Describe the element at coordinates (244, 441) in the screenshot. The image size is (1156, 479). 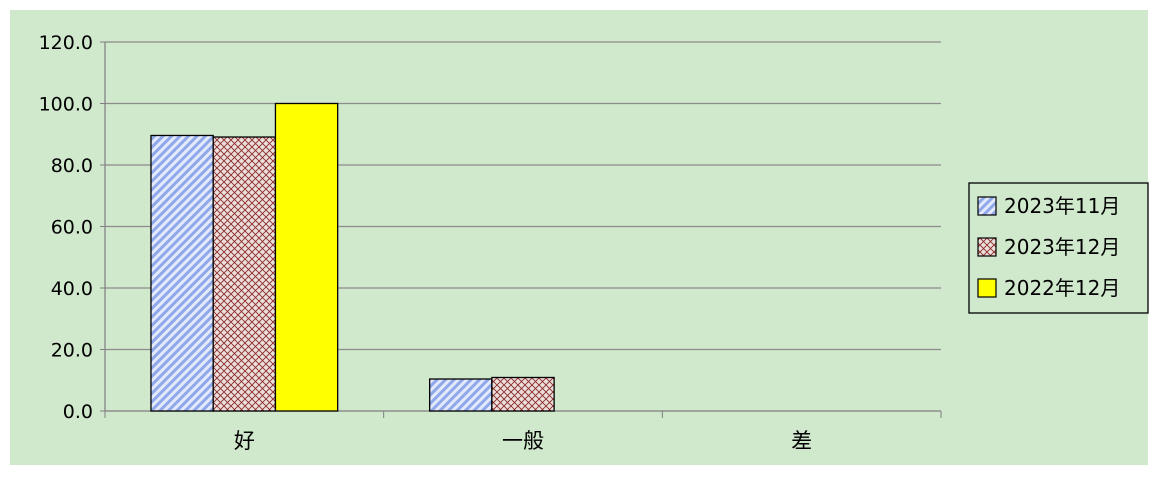
I see `x-tick-label: 好` at that location.